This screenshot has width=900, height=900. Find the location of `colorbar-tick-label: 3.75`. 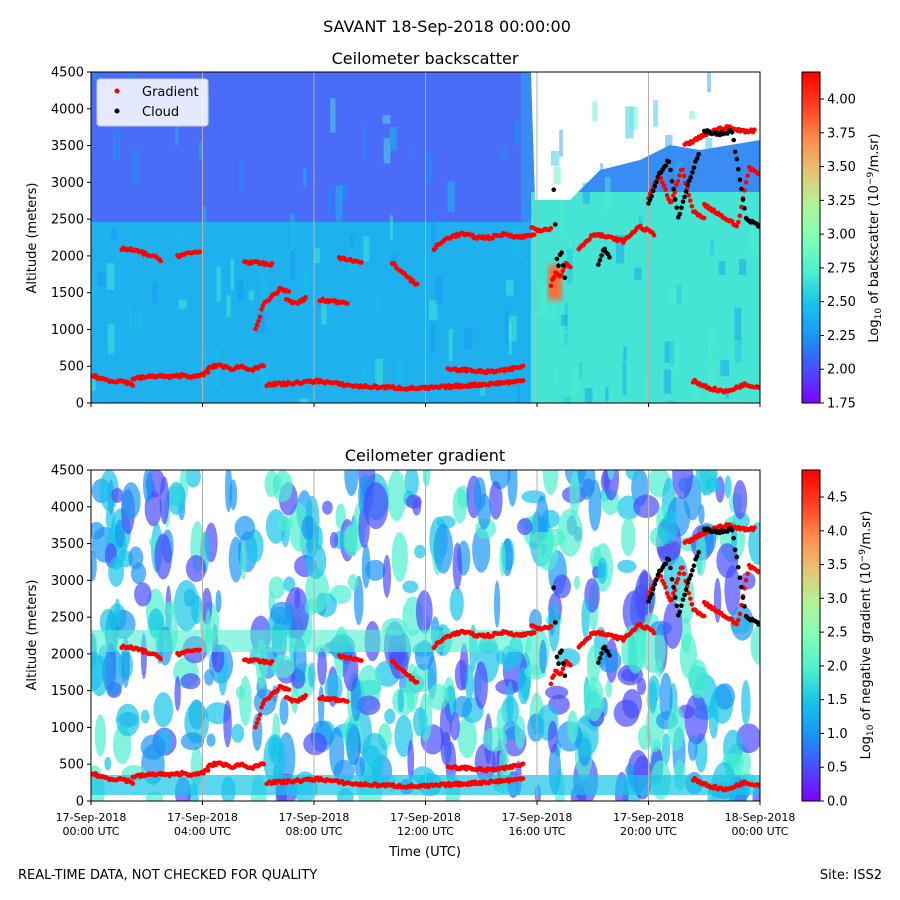

colorbar-tick-label: 3.75 is located at coordinates (841, 133).